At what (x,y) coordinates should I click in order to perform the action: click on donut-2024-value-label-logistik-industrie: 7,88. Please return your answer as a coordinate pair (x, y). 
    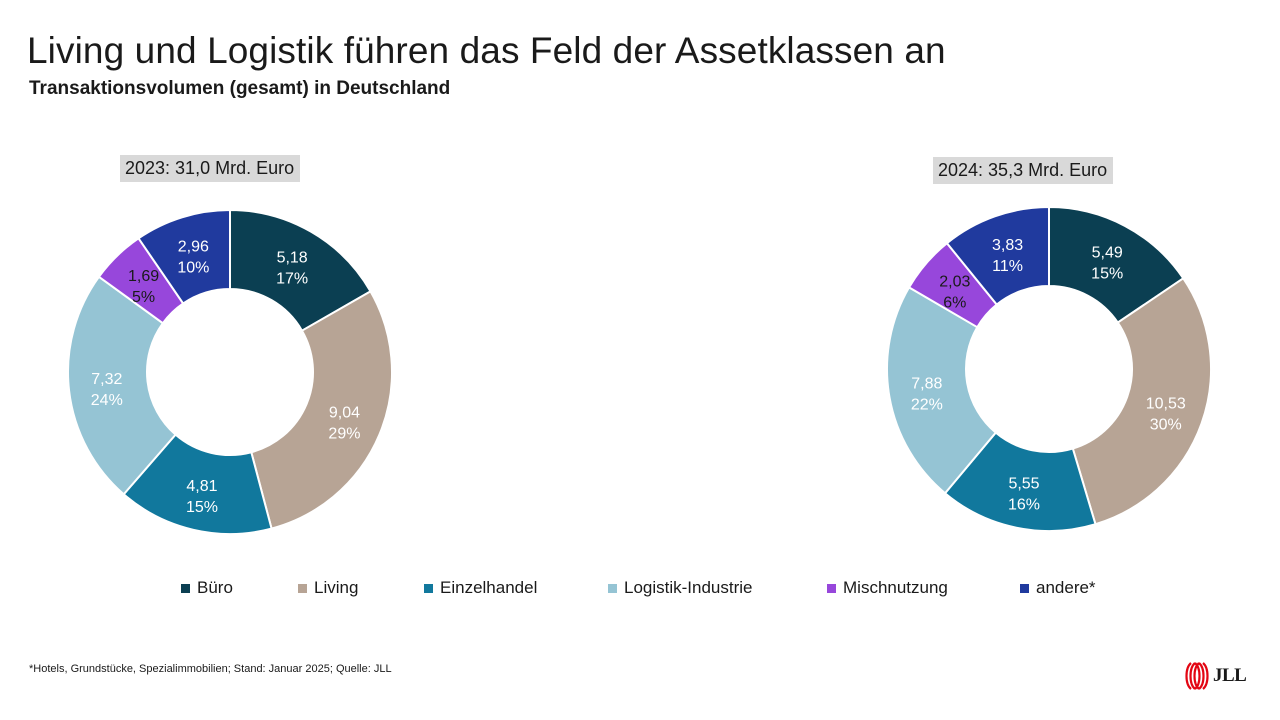
    Looking at the image, I should click on (926, 383).